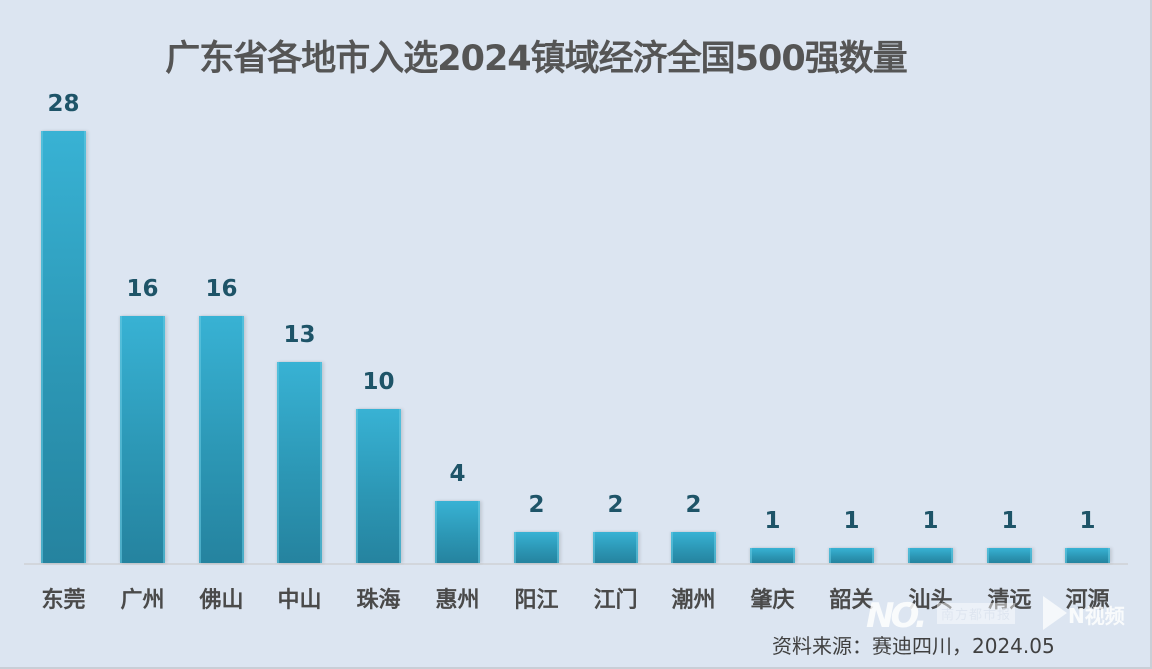 The image size is (1152, 669). Describe the element at coordinates (930, 600) in the screenshot. I see `category-label: 汕头` at that location.